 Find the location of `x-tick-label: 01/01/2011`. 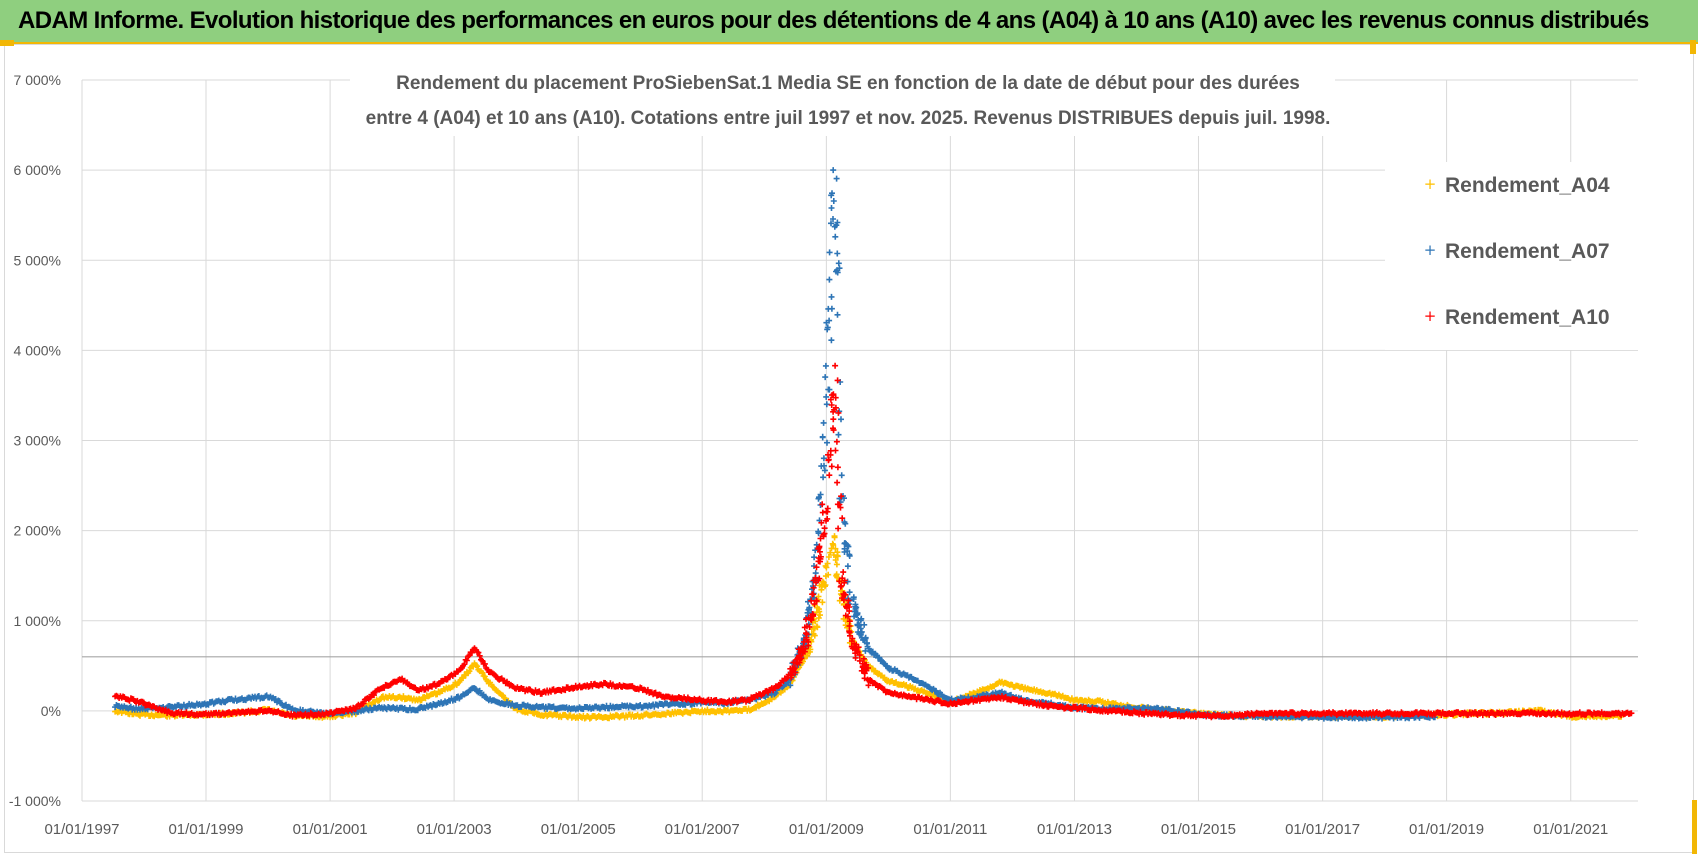

x-tick-label: 01/01/2011 is located at coordinates (950, 829).